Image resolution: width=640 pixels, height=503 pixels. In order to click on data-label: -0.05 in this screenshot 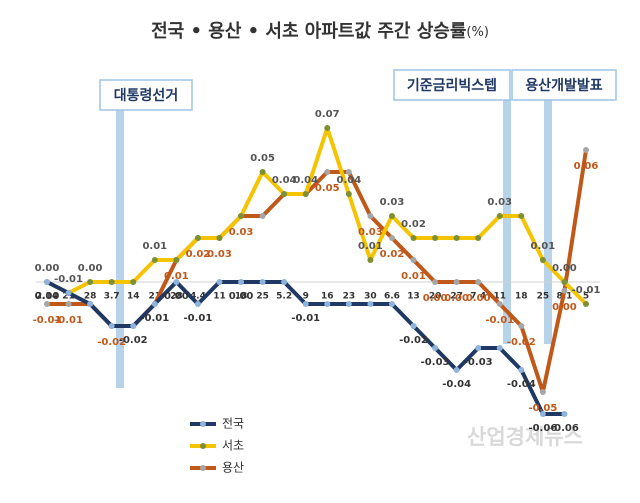, I will do `click(542, 408)`.